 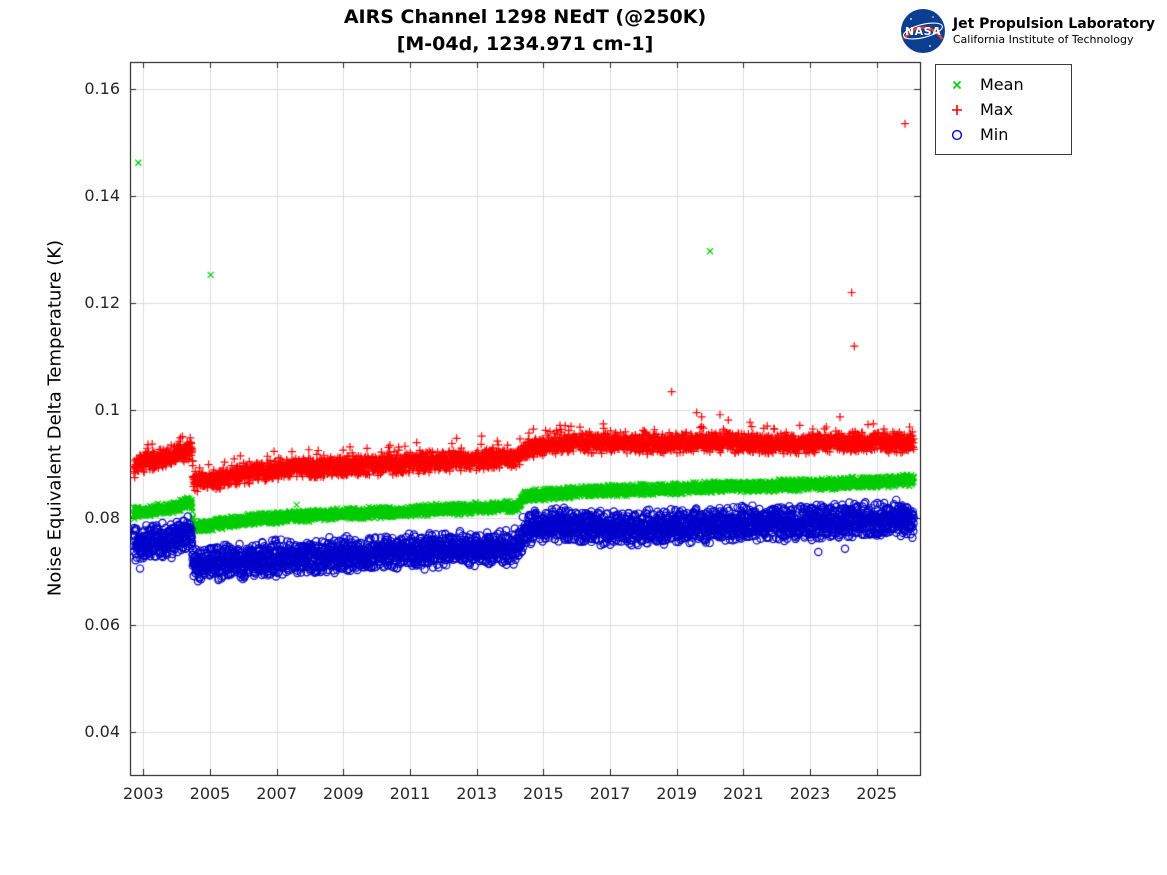 I want to click on legend-item-mean: Mean, so click(x=1003, y=84).